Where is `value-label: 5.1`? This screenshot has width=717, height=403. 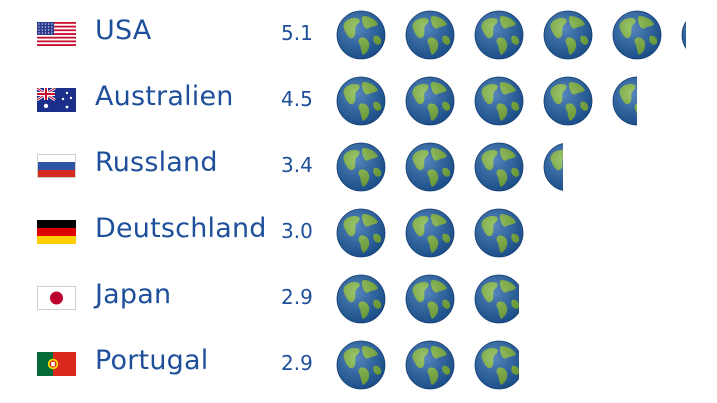
value-label: 5.1 is located at coordinates (297, 33).